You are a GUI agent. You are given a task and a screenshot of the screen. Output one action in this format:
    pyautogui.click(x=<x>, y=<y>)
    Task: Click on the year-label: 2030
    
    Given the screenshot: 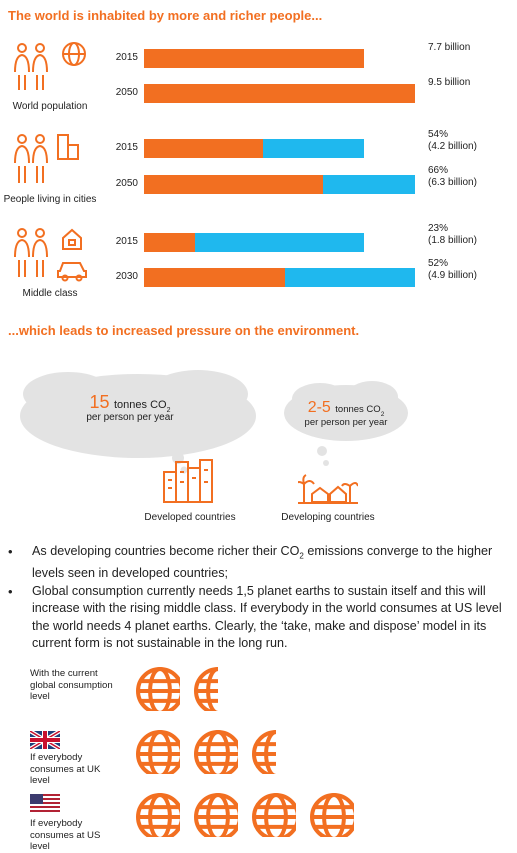 What is the action you would take?
    pyautogui.click(x=126, y=276)
    